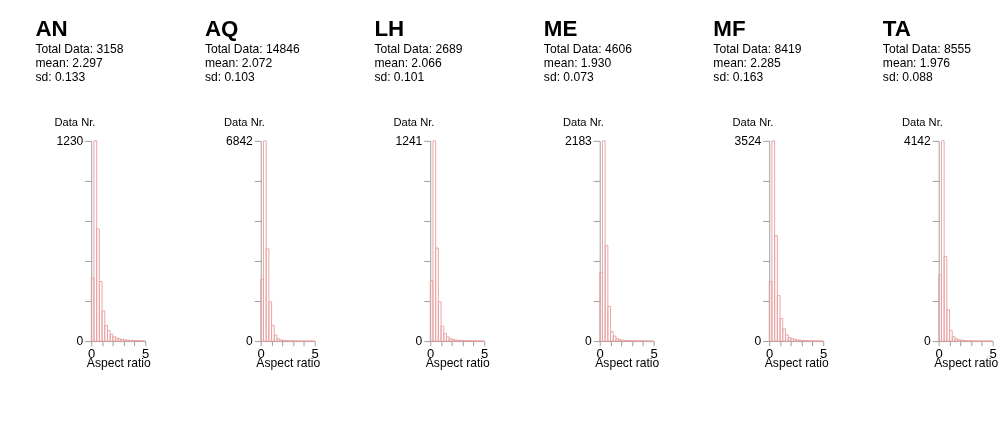 The height and width of the screenshot is (427, 1003). I want to click on text: mean: 1.976, so click(916, 63).